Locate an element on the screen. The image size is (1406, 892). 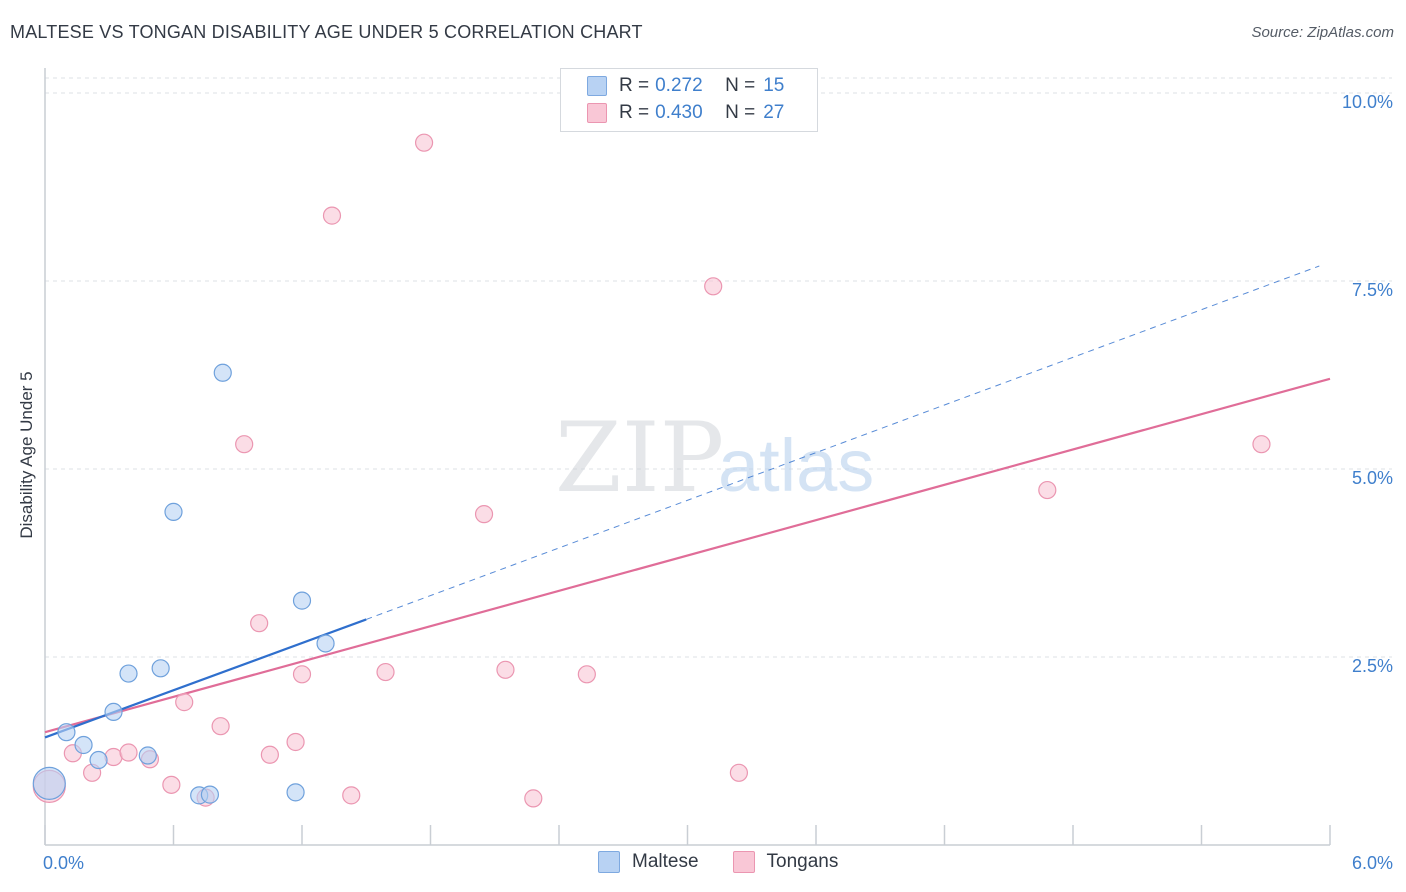
watermark-zip: ZIP is located at coordinates (639, 458).